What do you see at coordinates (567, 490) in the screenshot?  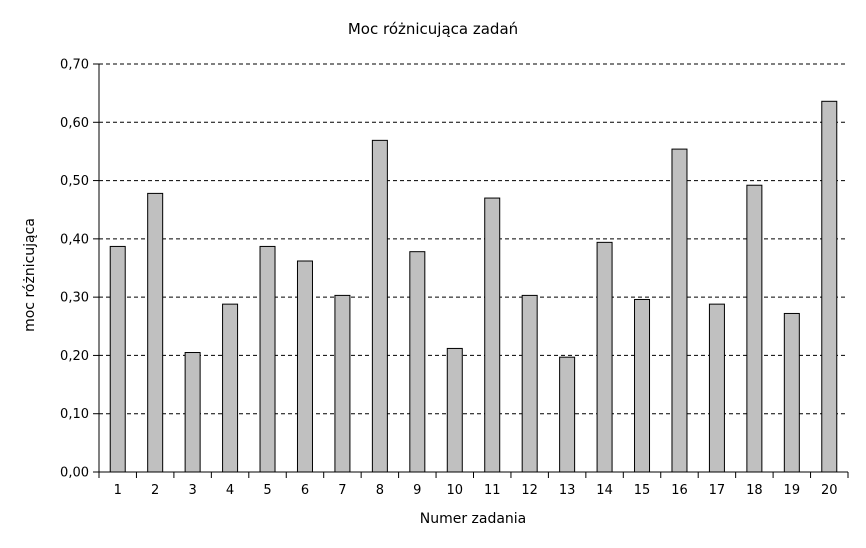 I see `x-tick-label: 13` at bounding box center [567, 490].